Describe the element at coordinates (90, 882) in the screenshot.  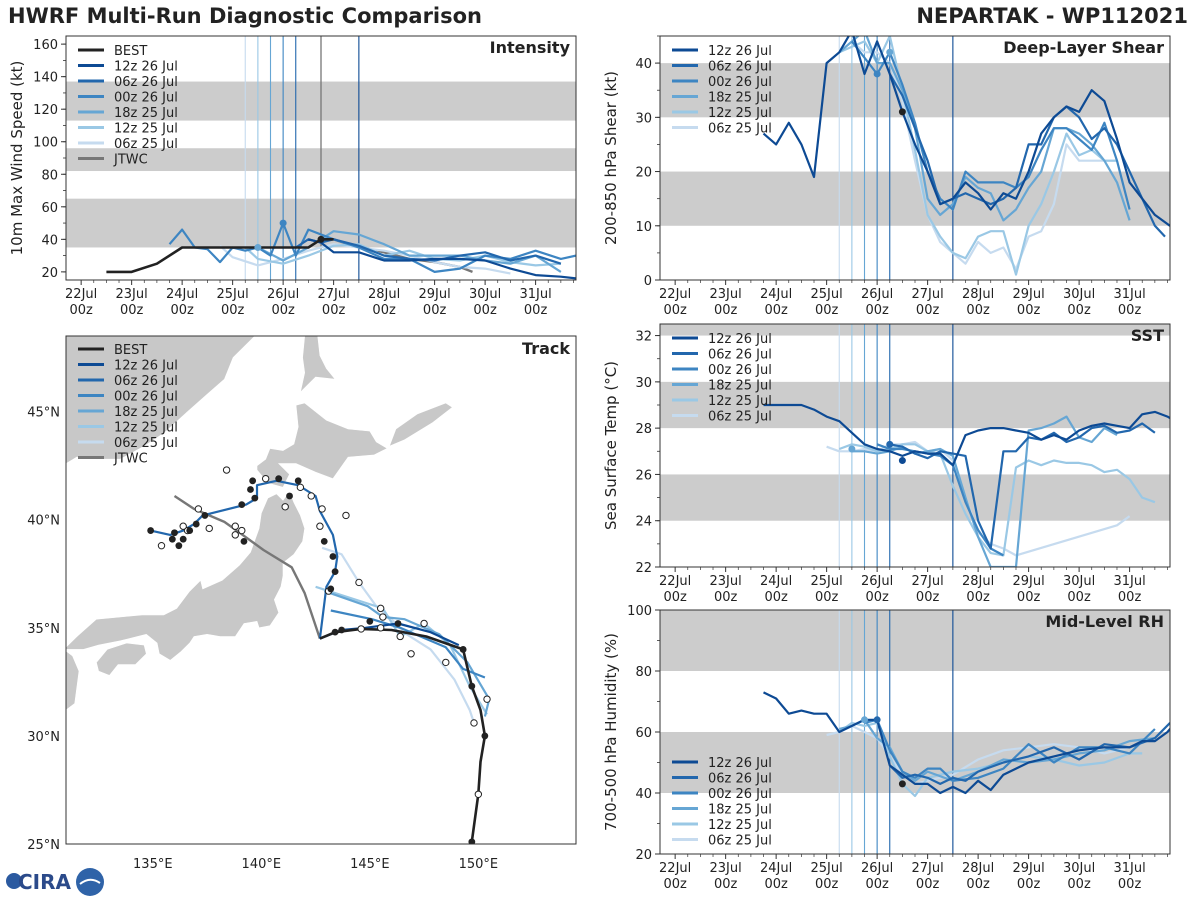
I see `logo-emblem-icon` at that location.